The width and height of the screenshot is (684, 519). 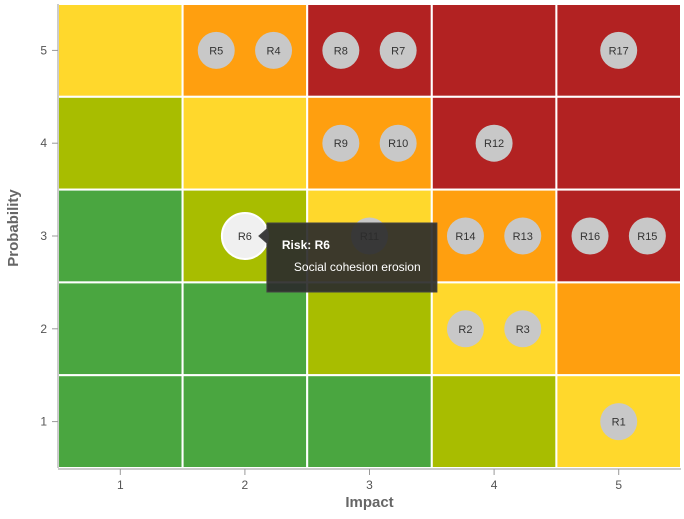 I want to click on x-tick-label-4: 4, so click(x=494, y=485).